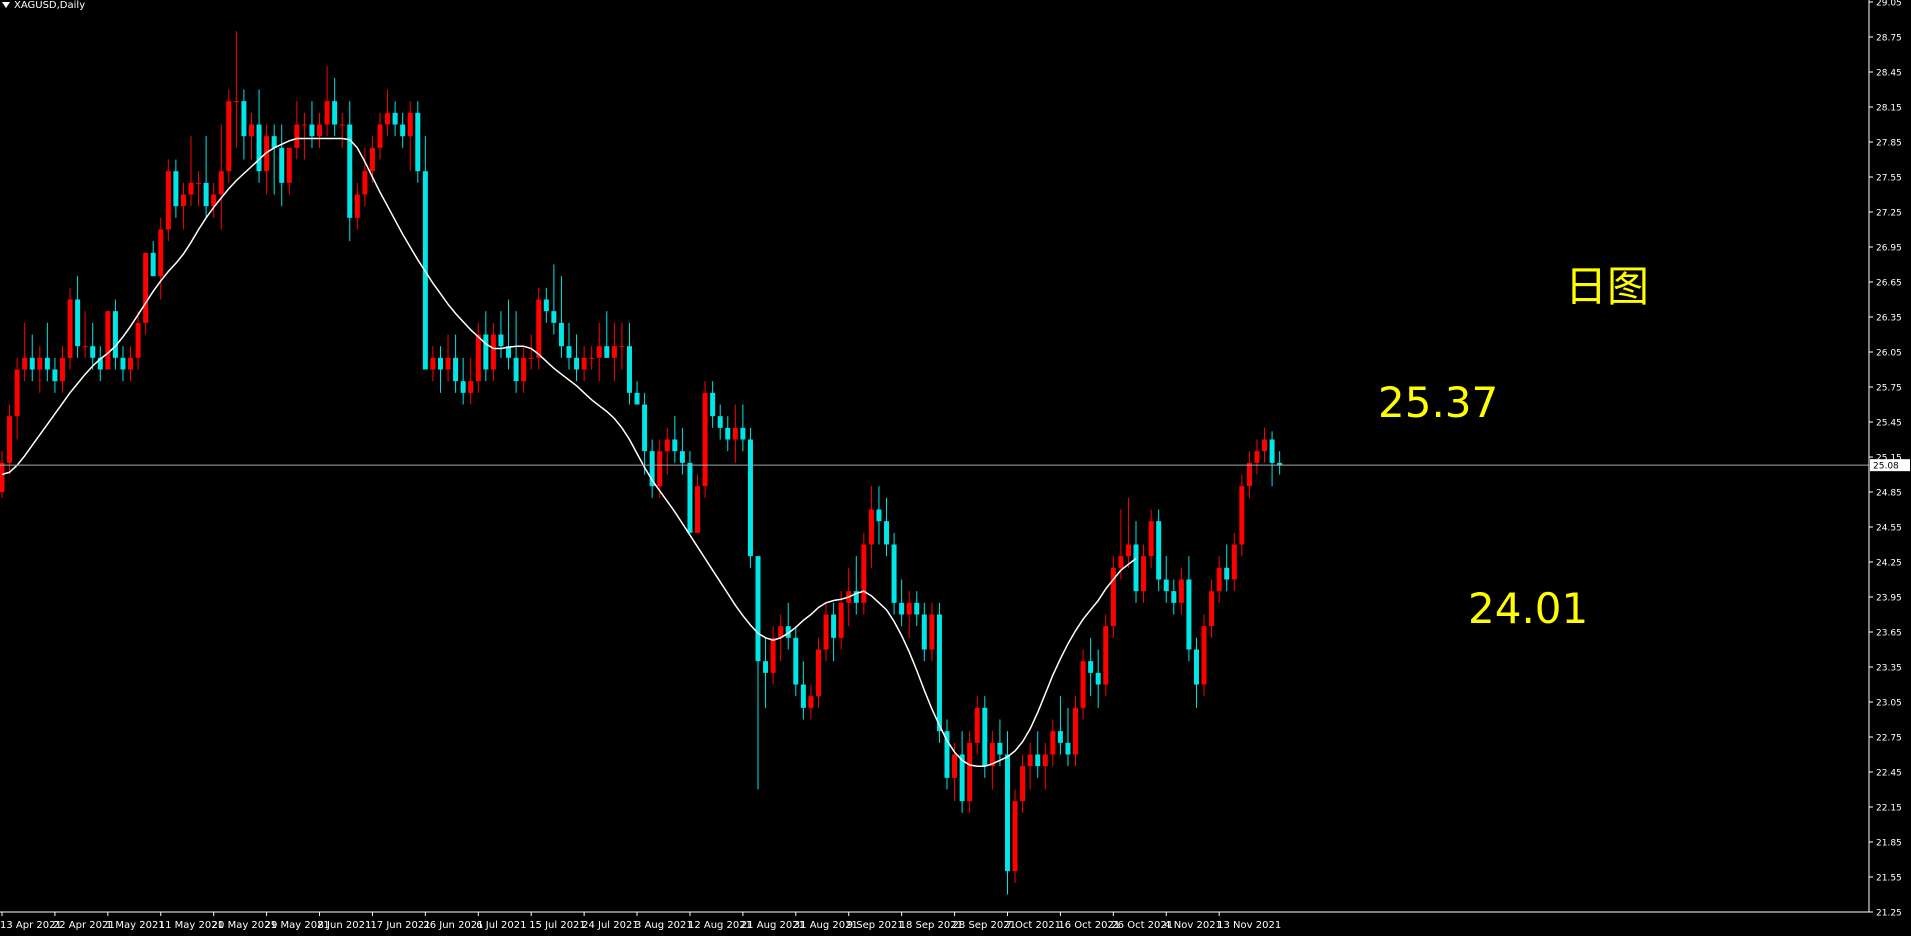  What do you see at coordinates (135, 925) in the screenshot?
I see `time-tick-label: 1 May 2021` at bounding box center [135, 925].